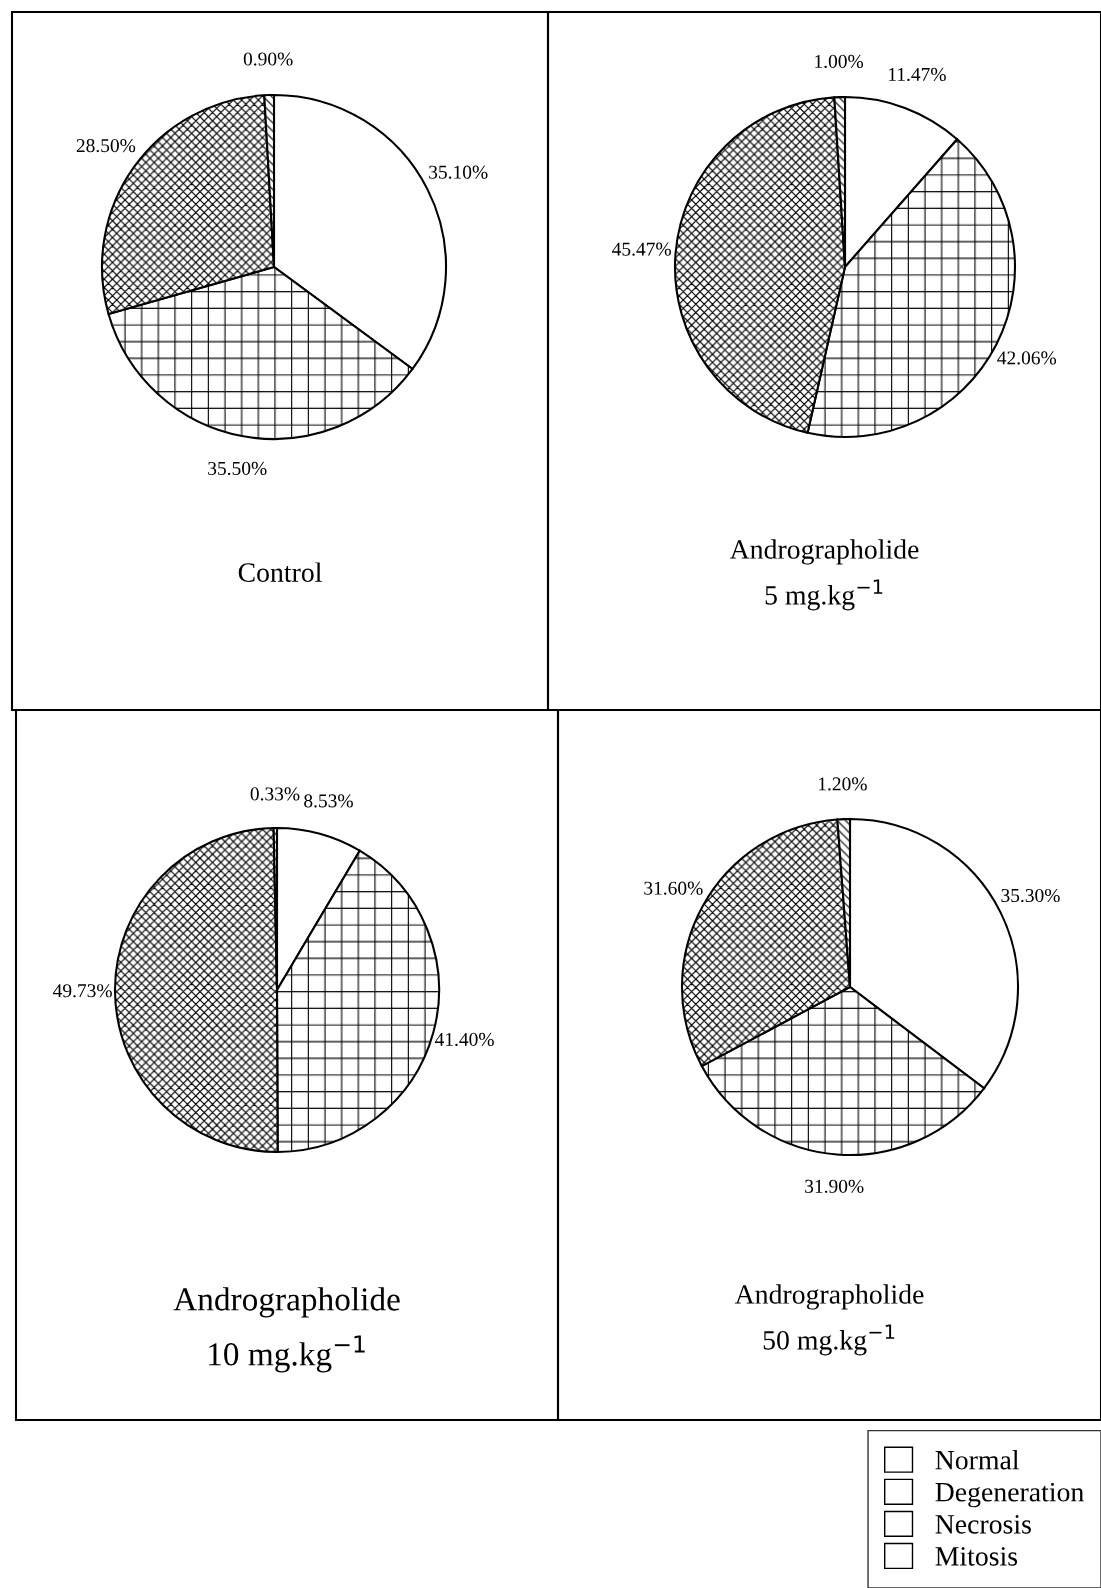  What do you see at coordinates (464, 1039) in the screenshot?
I see `data-label: 41.40%` at bounding box center [464, 1039].